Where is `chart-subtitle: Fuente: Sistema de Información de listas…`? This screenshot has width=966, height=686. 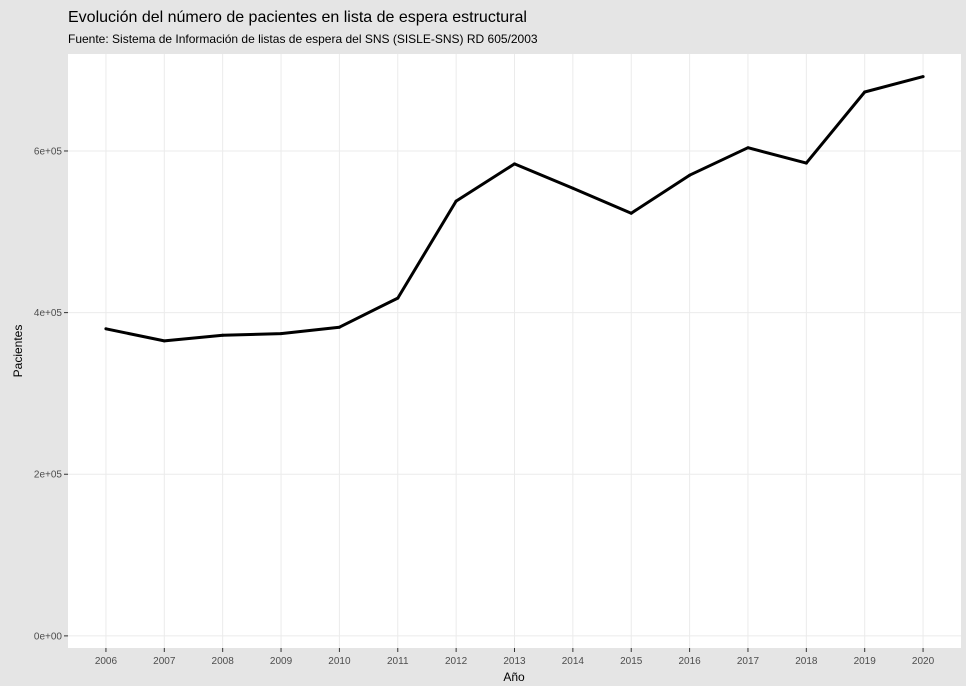
chart-subtitle: Fuente: Sistema de Información de listas… is located at coordinates (303, 39).